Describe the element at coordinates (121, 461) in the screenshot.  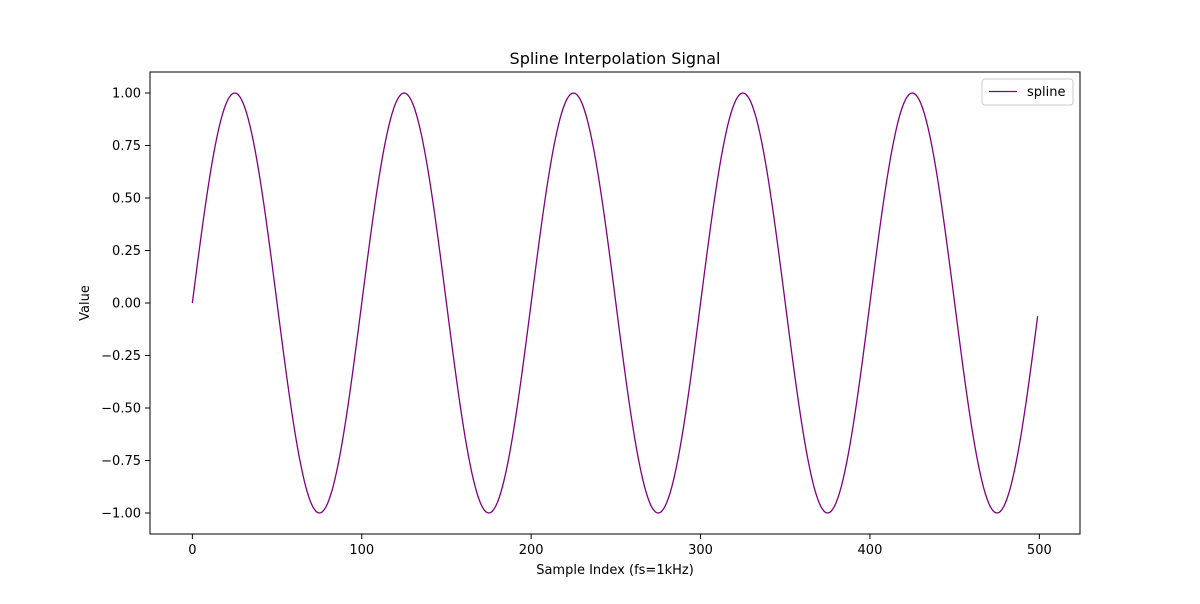
I see `y-tick-label: −0.75` at that location.